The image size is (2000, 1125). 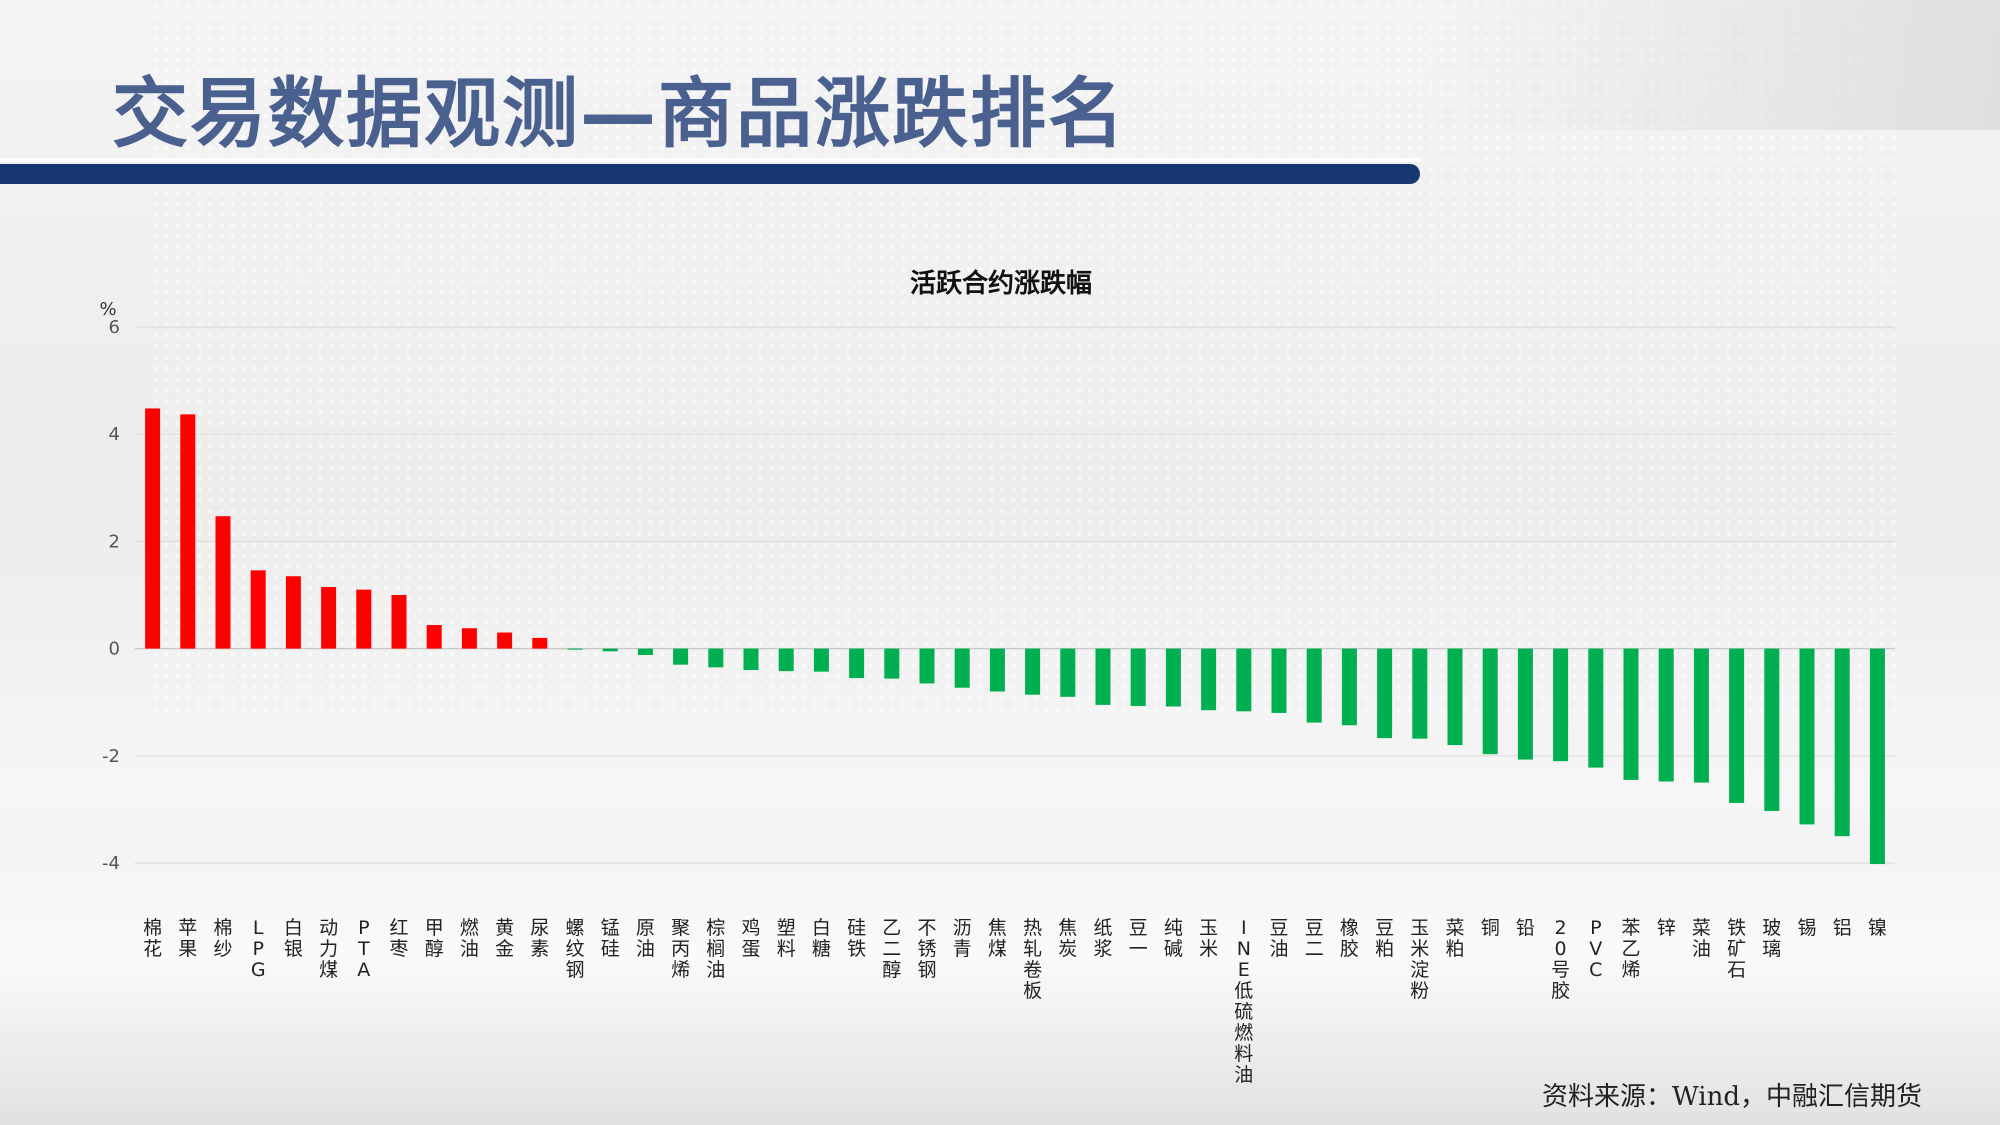 What do you see at coordinates (114, 327) in the screenshot?
I see `y-tick-label: 6` at bounding box center [114, 327].